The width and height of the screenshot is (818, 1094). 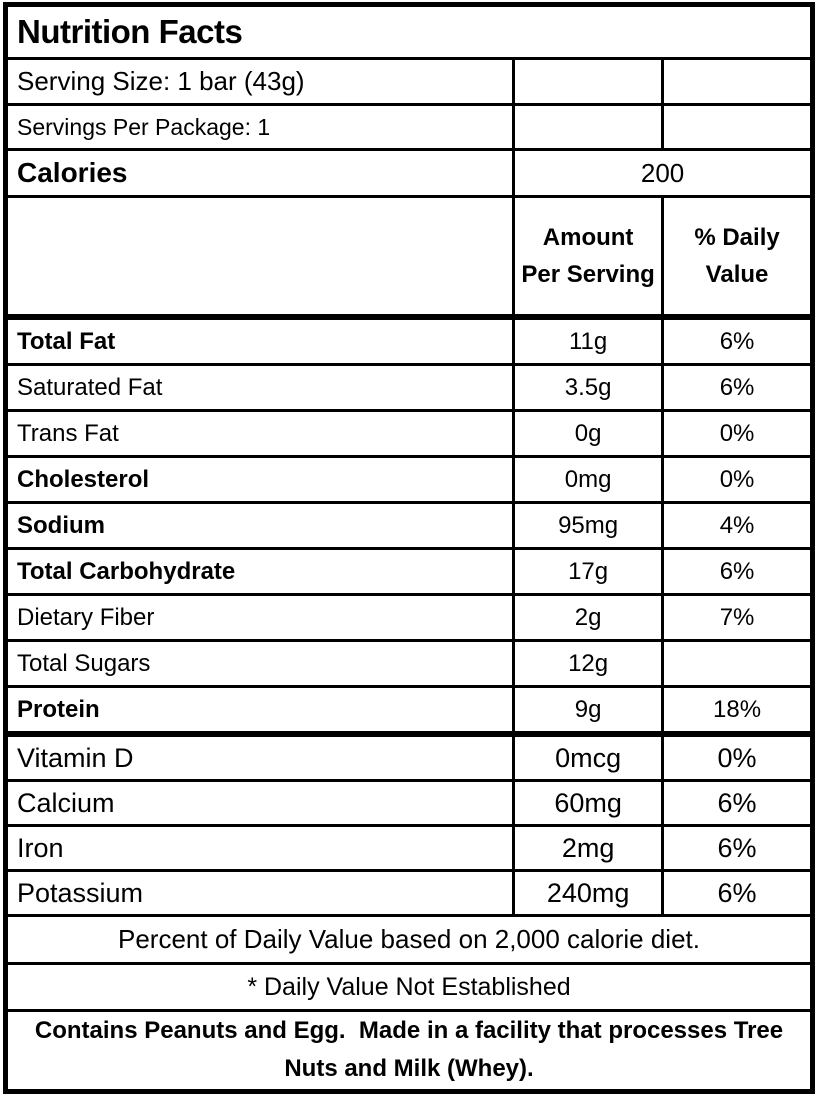 I want to click on nutrient-name: Trans Fat, so click(x=259, y=433).